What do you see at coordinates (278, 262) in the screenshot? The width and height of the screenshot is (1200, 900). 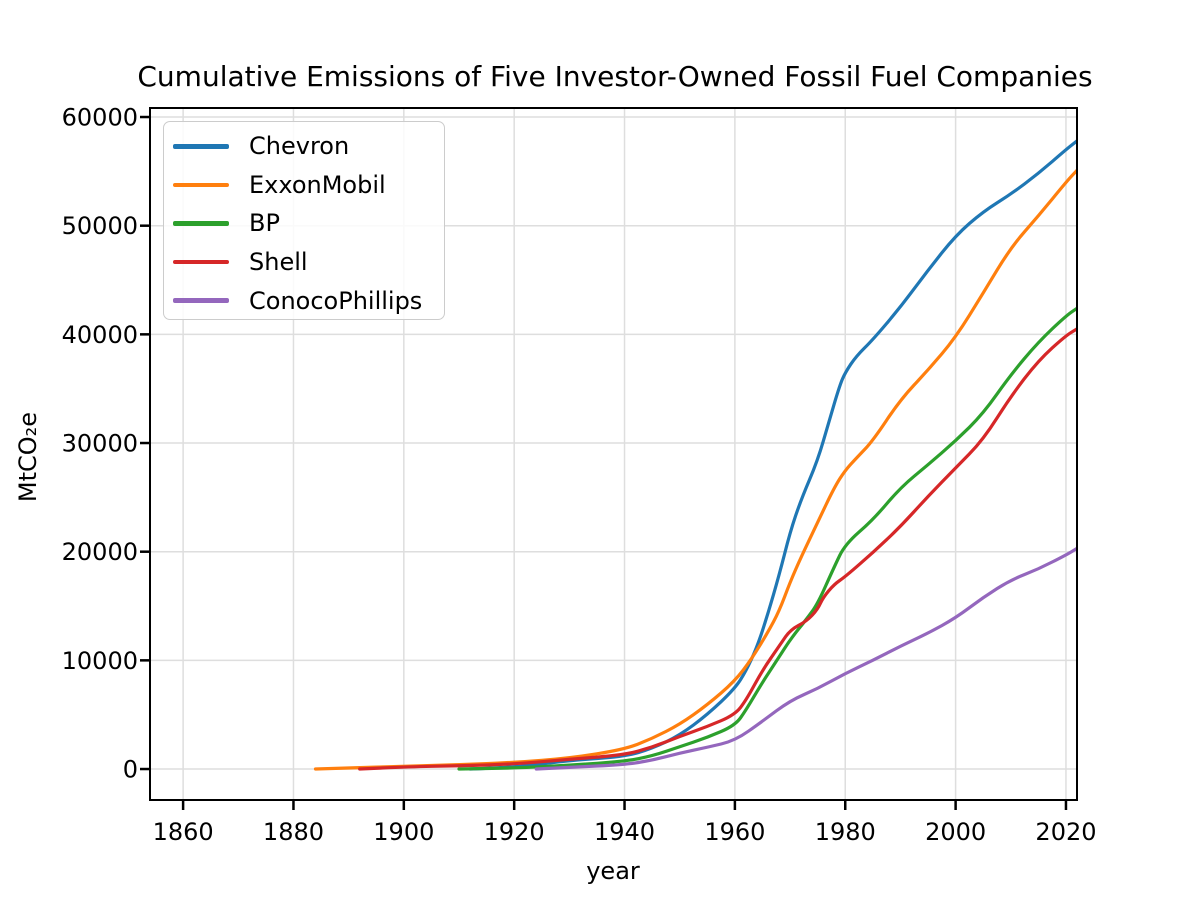 I see `legend-label: Shell` at bounding box center [278, 262].